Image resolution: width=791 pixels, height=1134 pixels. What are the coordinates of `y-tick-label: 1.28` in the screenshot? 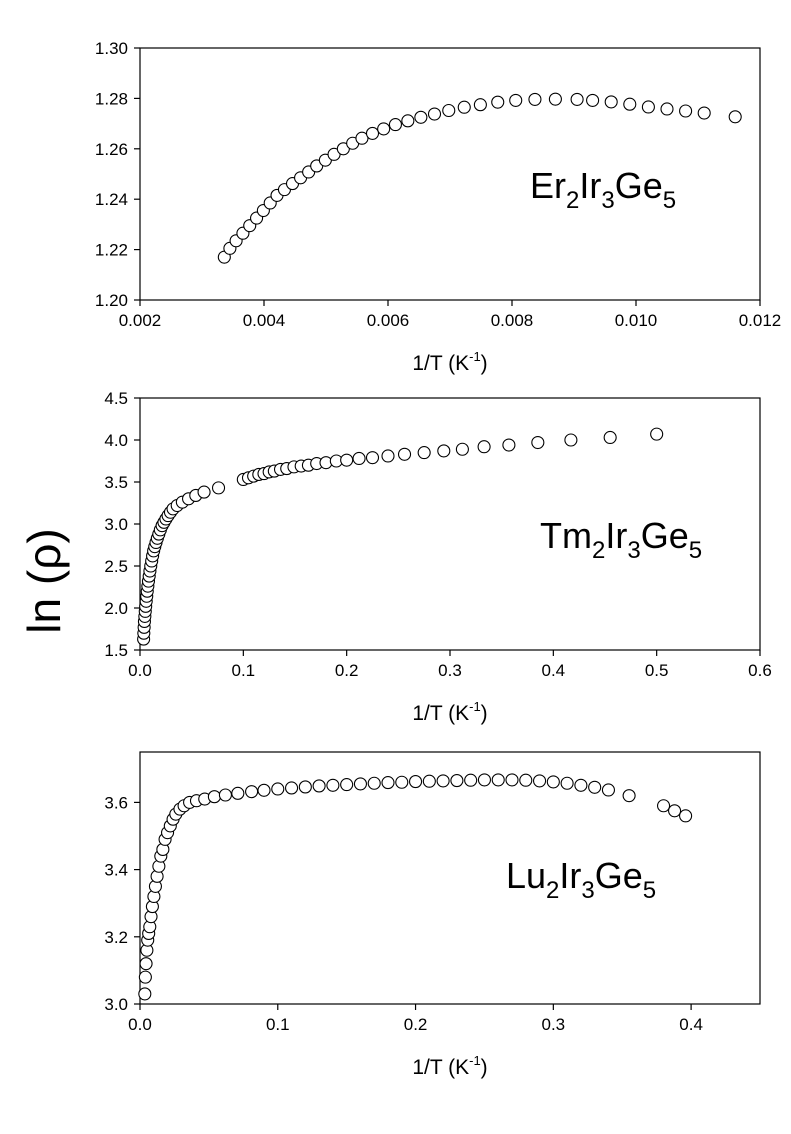 It's located at (111, 98).